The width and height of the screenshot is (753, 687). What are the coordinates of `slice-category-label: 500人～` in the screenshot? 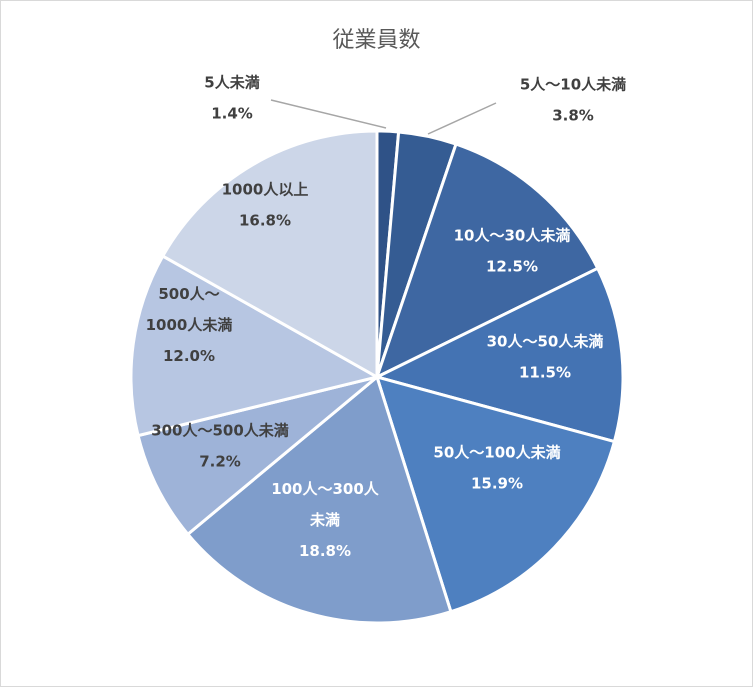 It's located at (188, 294).